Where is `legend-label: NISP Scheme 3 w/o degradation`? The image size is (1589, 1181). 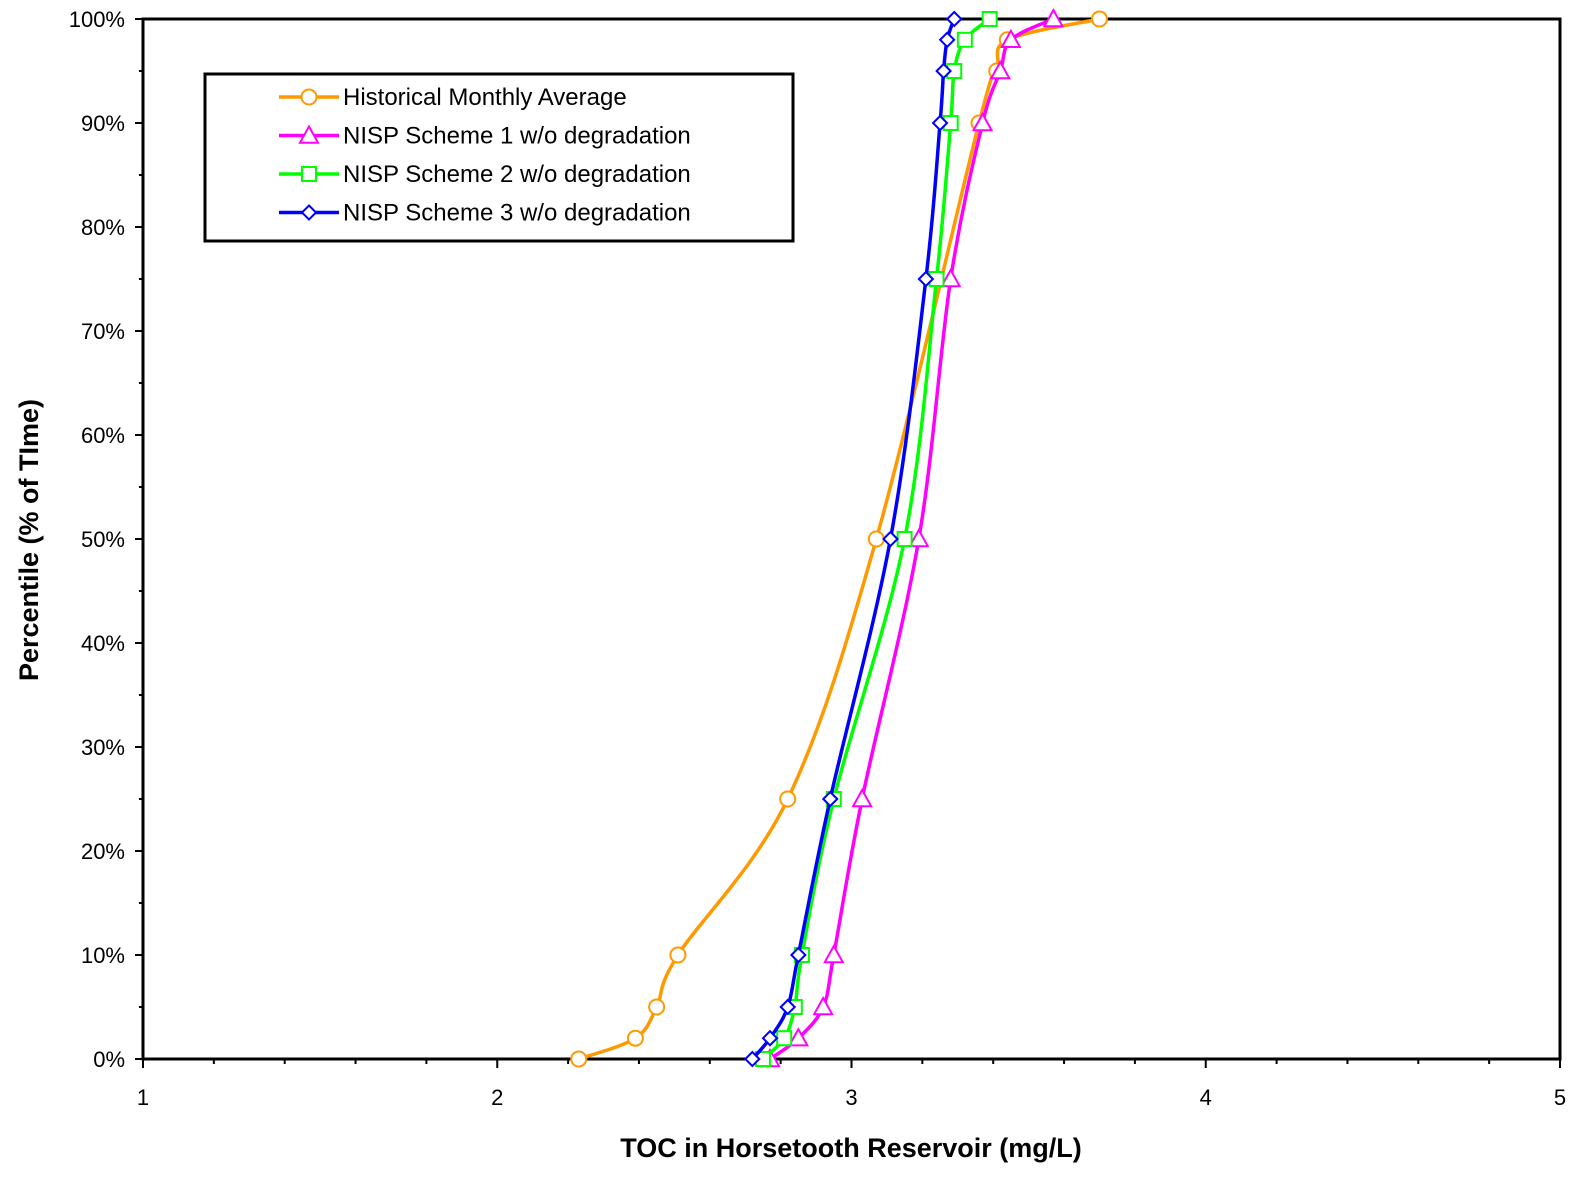
legend-label: NISP Scheme 3 w/o degradation is located at coordinates (517, 213).